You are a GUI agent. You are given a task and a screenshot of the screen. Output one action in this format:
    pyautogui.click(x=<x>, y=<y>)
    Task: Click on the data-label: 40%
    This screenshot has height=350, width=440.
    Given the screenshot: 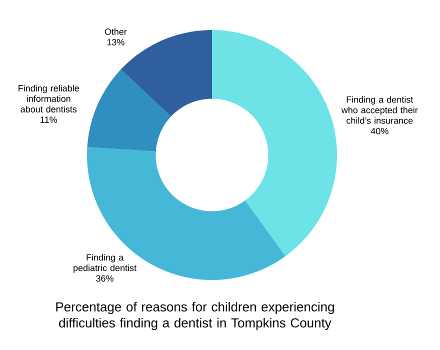 What is the action you would take?
    pyautogui.click(x=379, y=131)
    